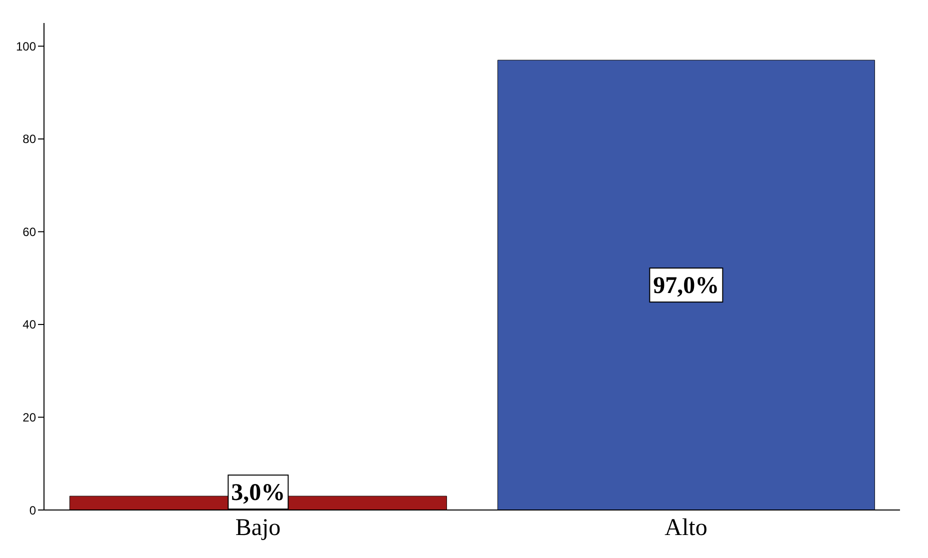 The width and height of the screenshot is (928, 558). Describe the element at coordinates (32, 510) in the screenshot. I see `y-tick-label: 0` at that location.